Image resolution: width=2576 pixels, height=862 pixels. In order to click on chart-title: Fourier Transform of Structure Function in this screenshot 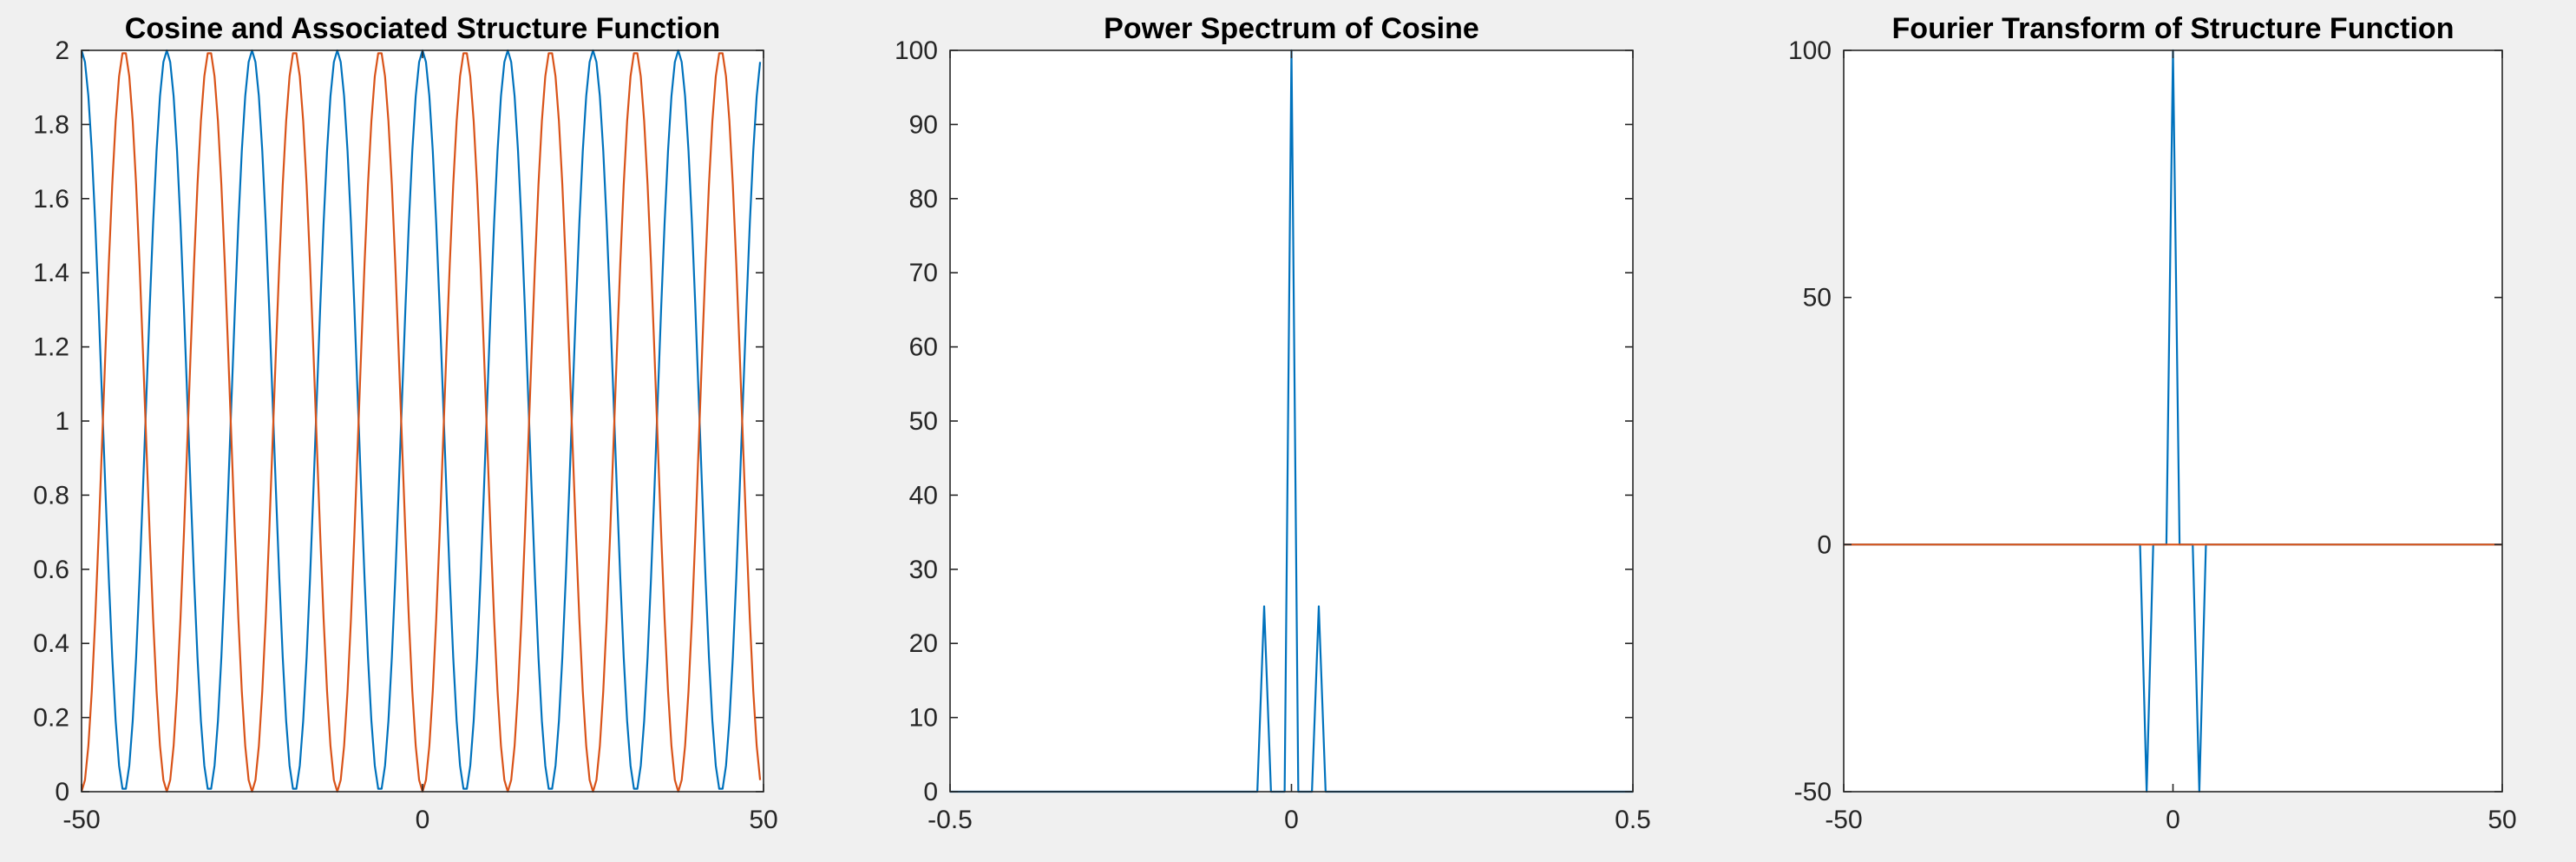, I will do `click(2173, 28)`.